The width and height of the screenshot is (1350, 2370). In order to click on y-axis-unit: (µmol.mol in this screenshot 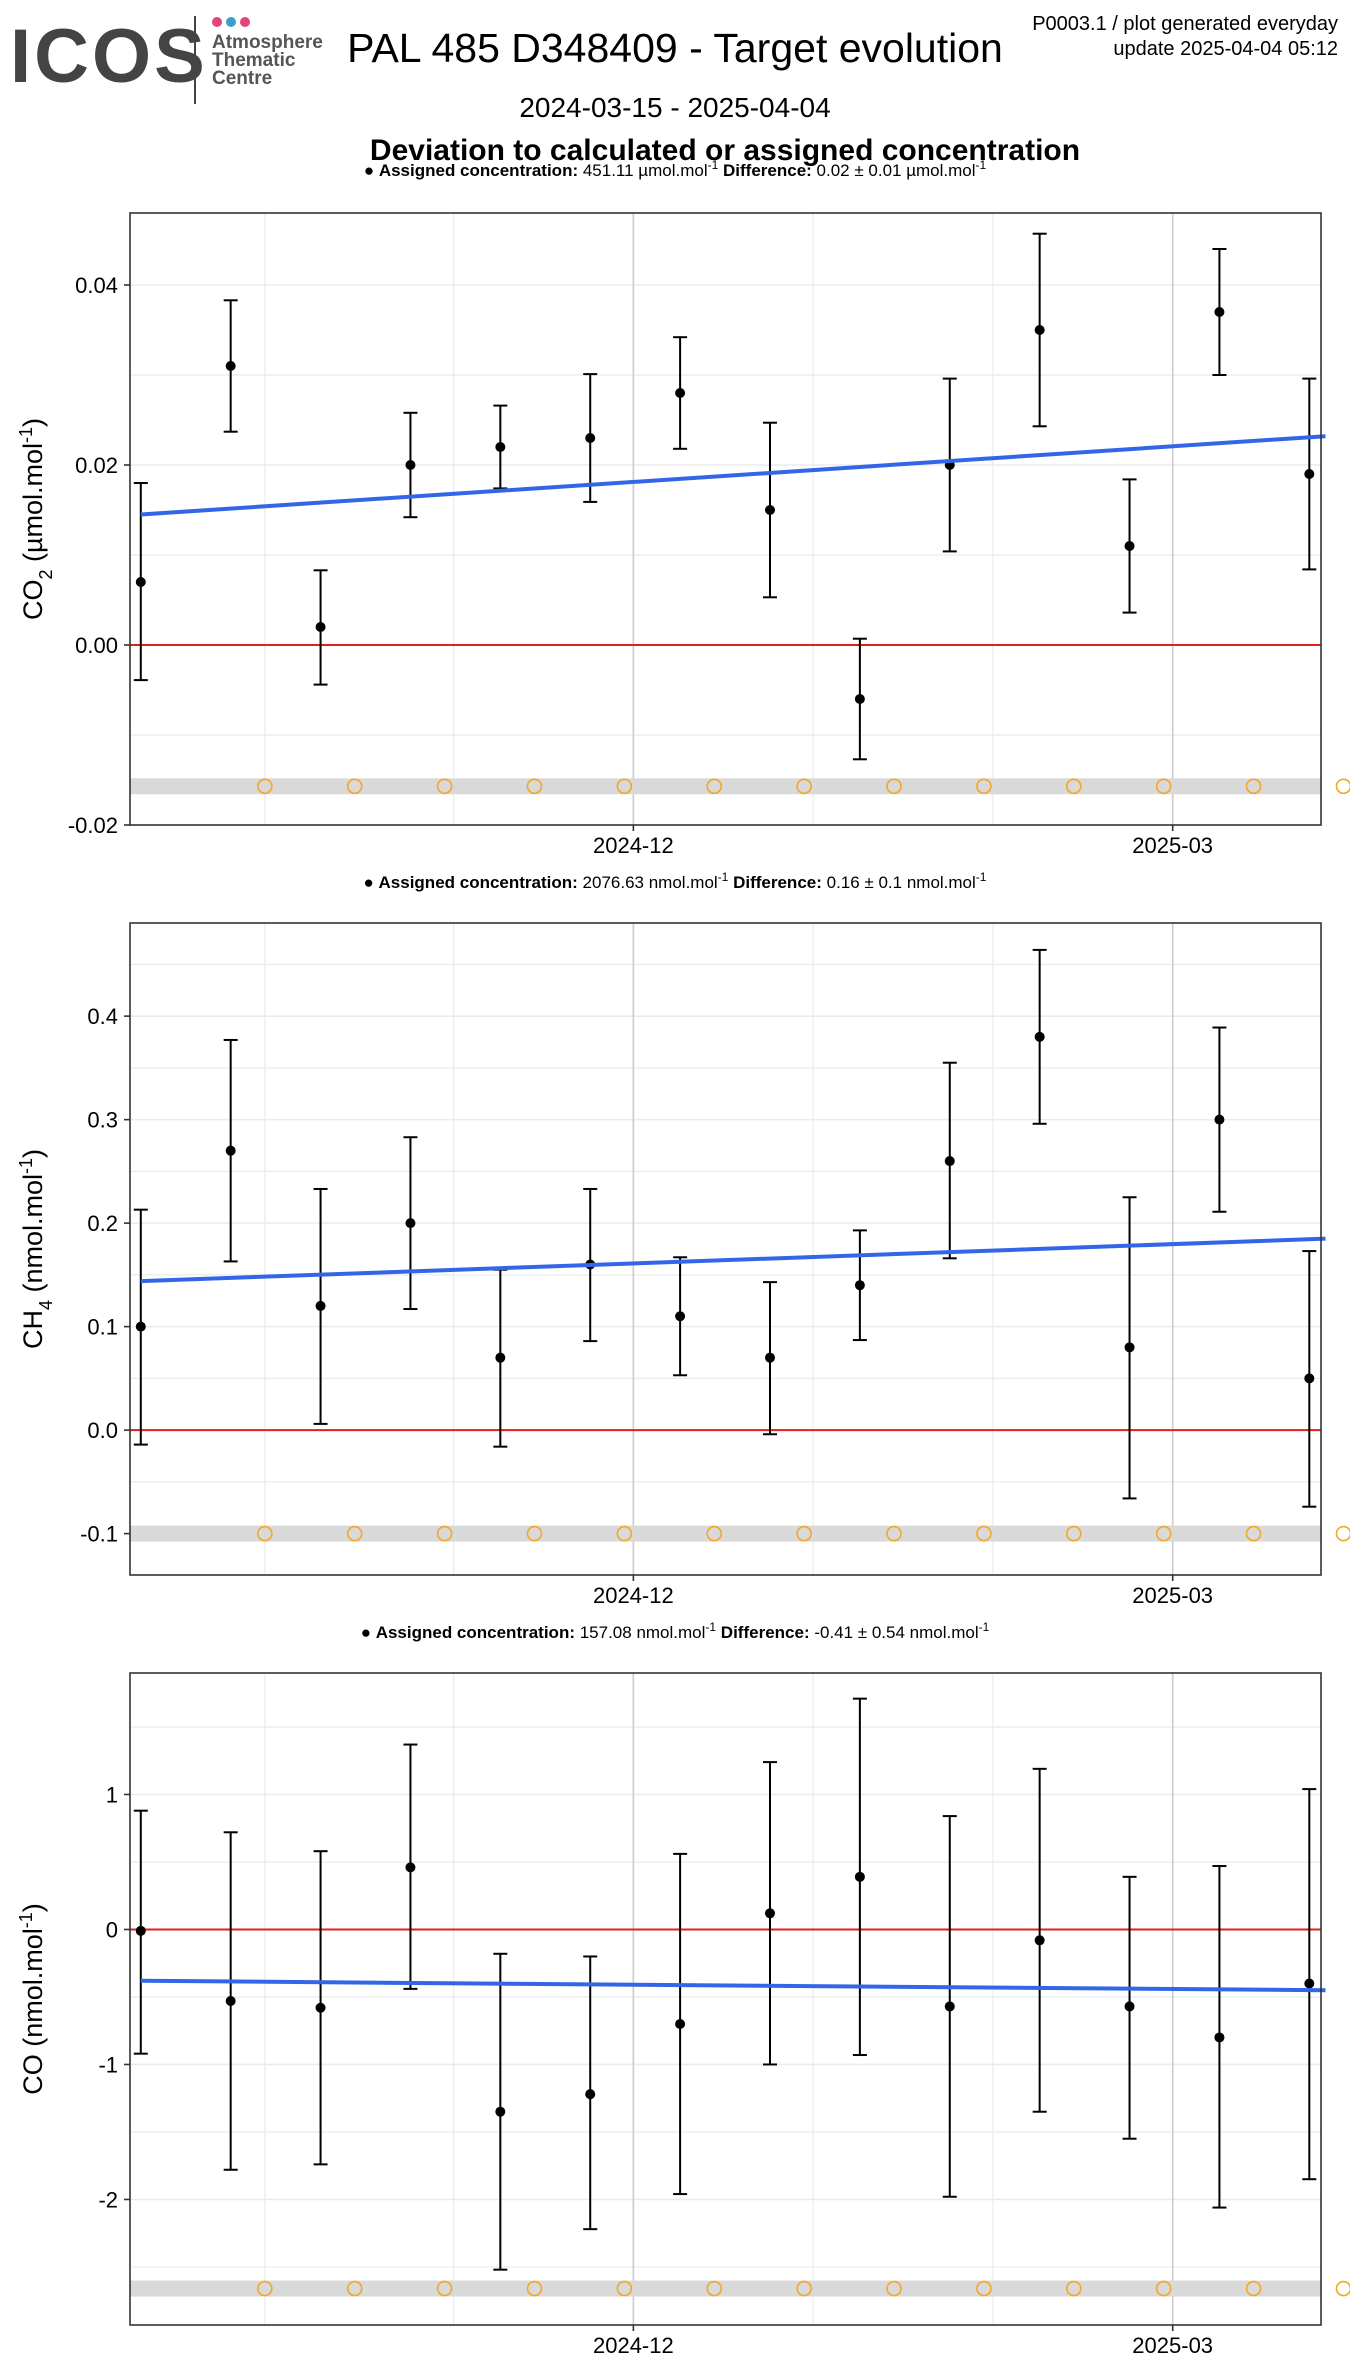, I will do `click(33, 506)`.